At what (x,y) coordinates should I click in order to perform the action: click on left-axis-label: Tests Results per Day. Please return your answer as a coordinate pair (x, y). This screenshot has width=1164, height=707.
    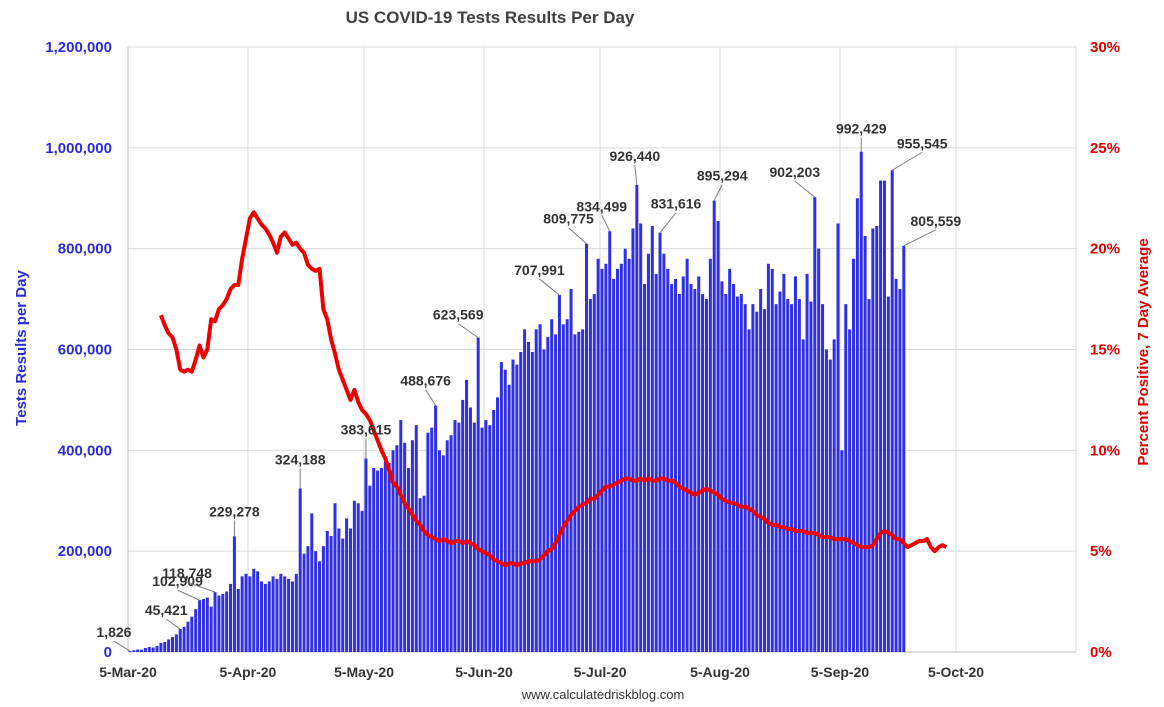
    Looking at the image, I should click on (21, 348).